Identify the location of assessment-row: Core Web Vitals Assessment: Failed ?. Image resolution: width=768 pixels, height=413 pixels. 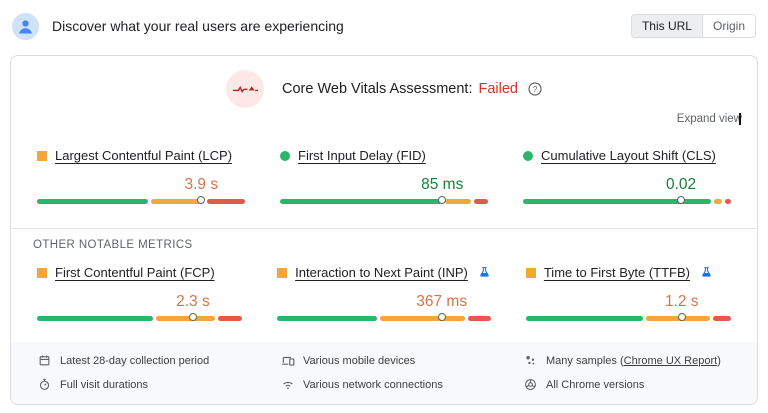
(384, 89).